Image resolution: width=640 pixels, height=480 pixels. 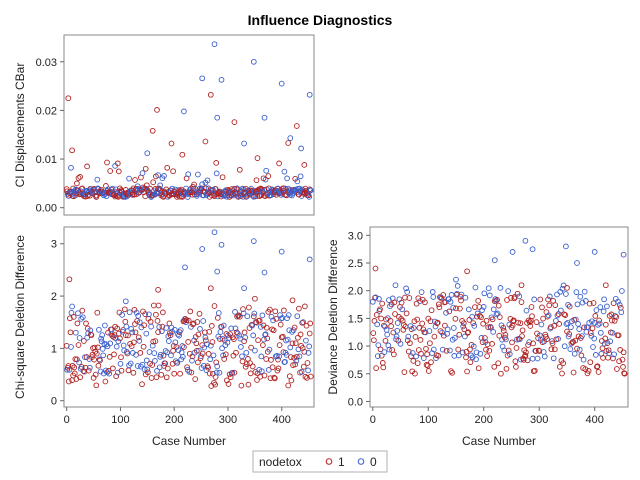 What do you see at coordinates (188, 309) in the screenshot?
I see `panel-chisq-points` at bounding box center [188, 309].